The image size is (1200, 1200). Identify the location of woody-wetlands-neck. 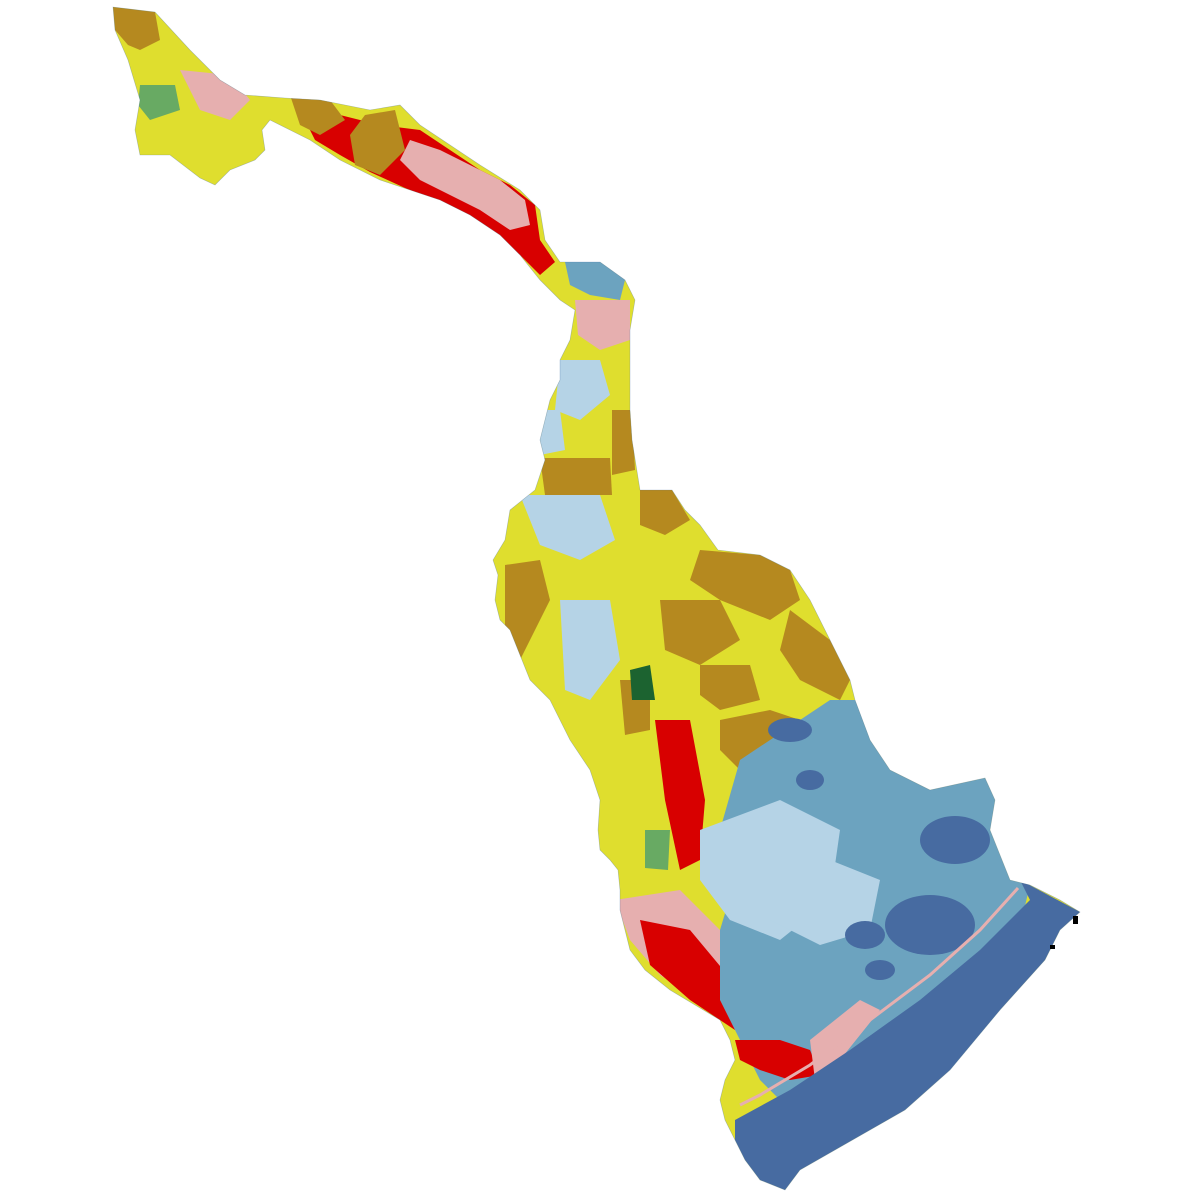
(582, 390).